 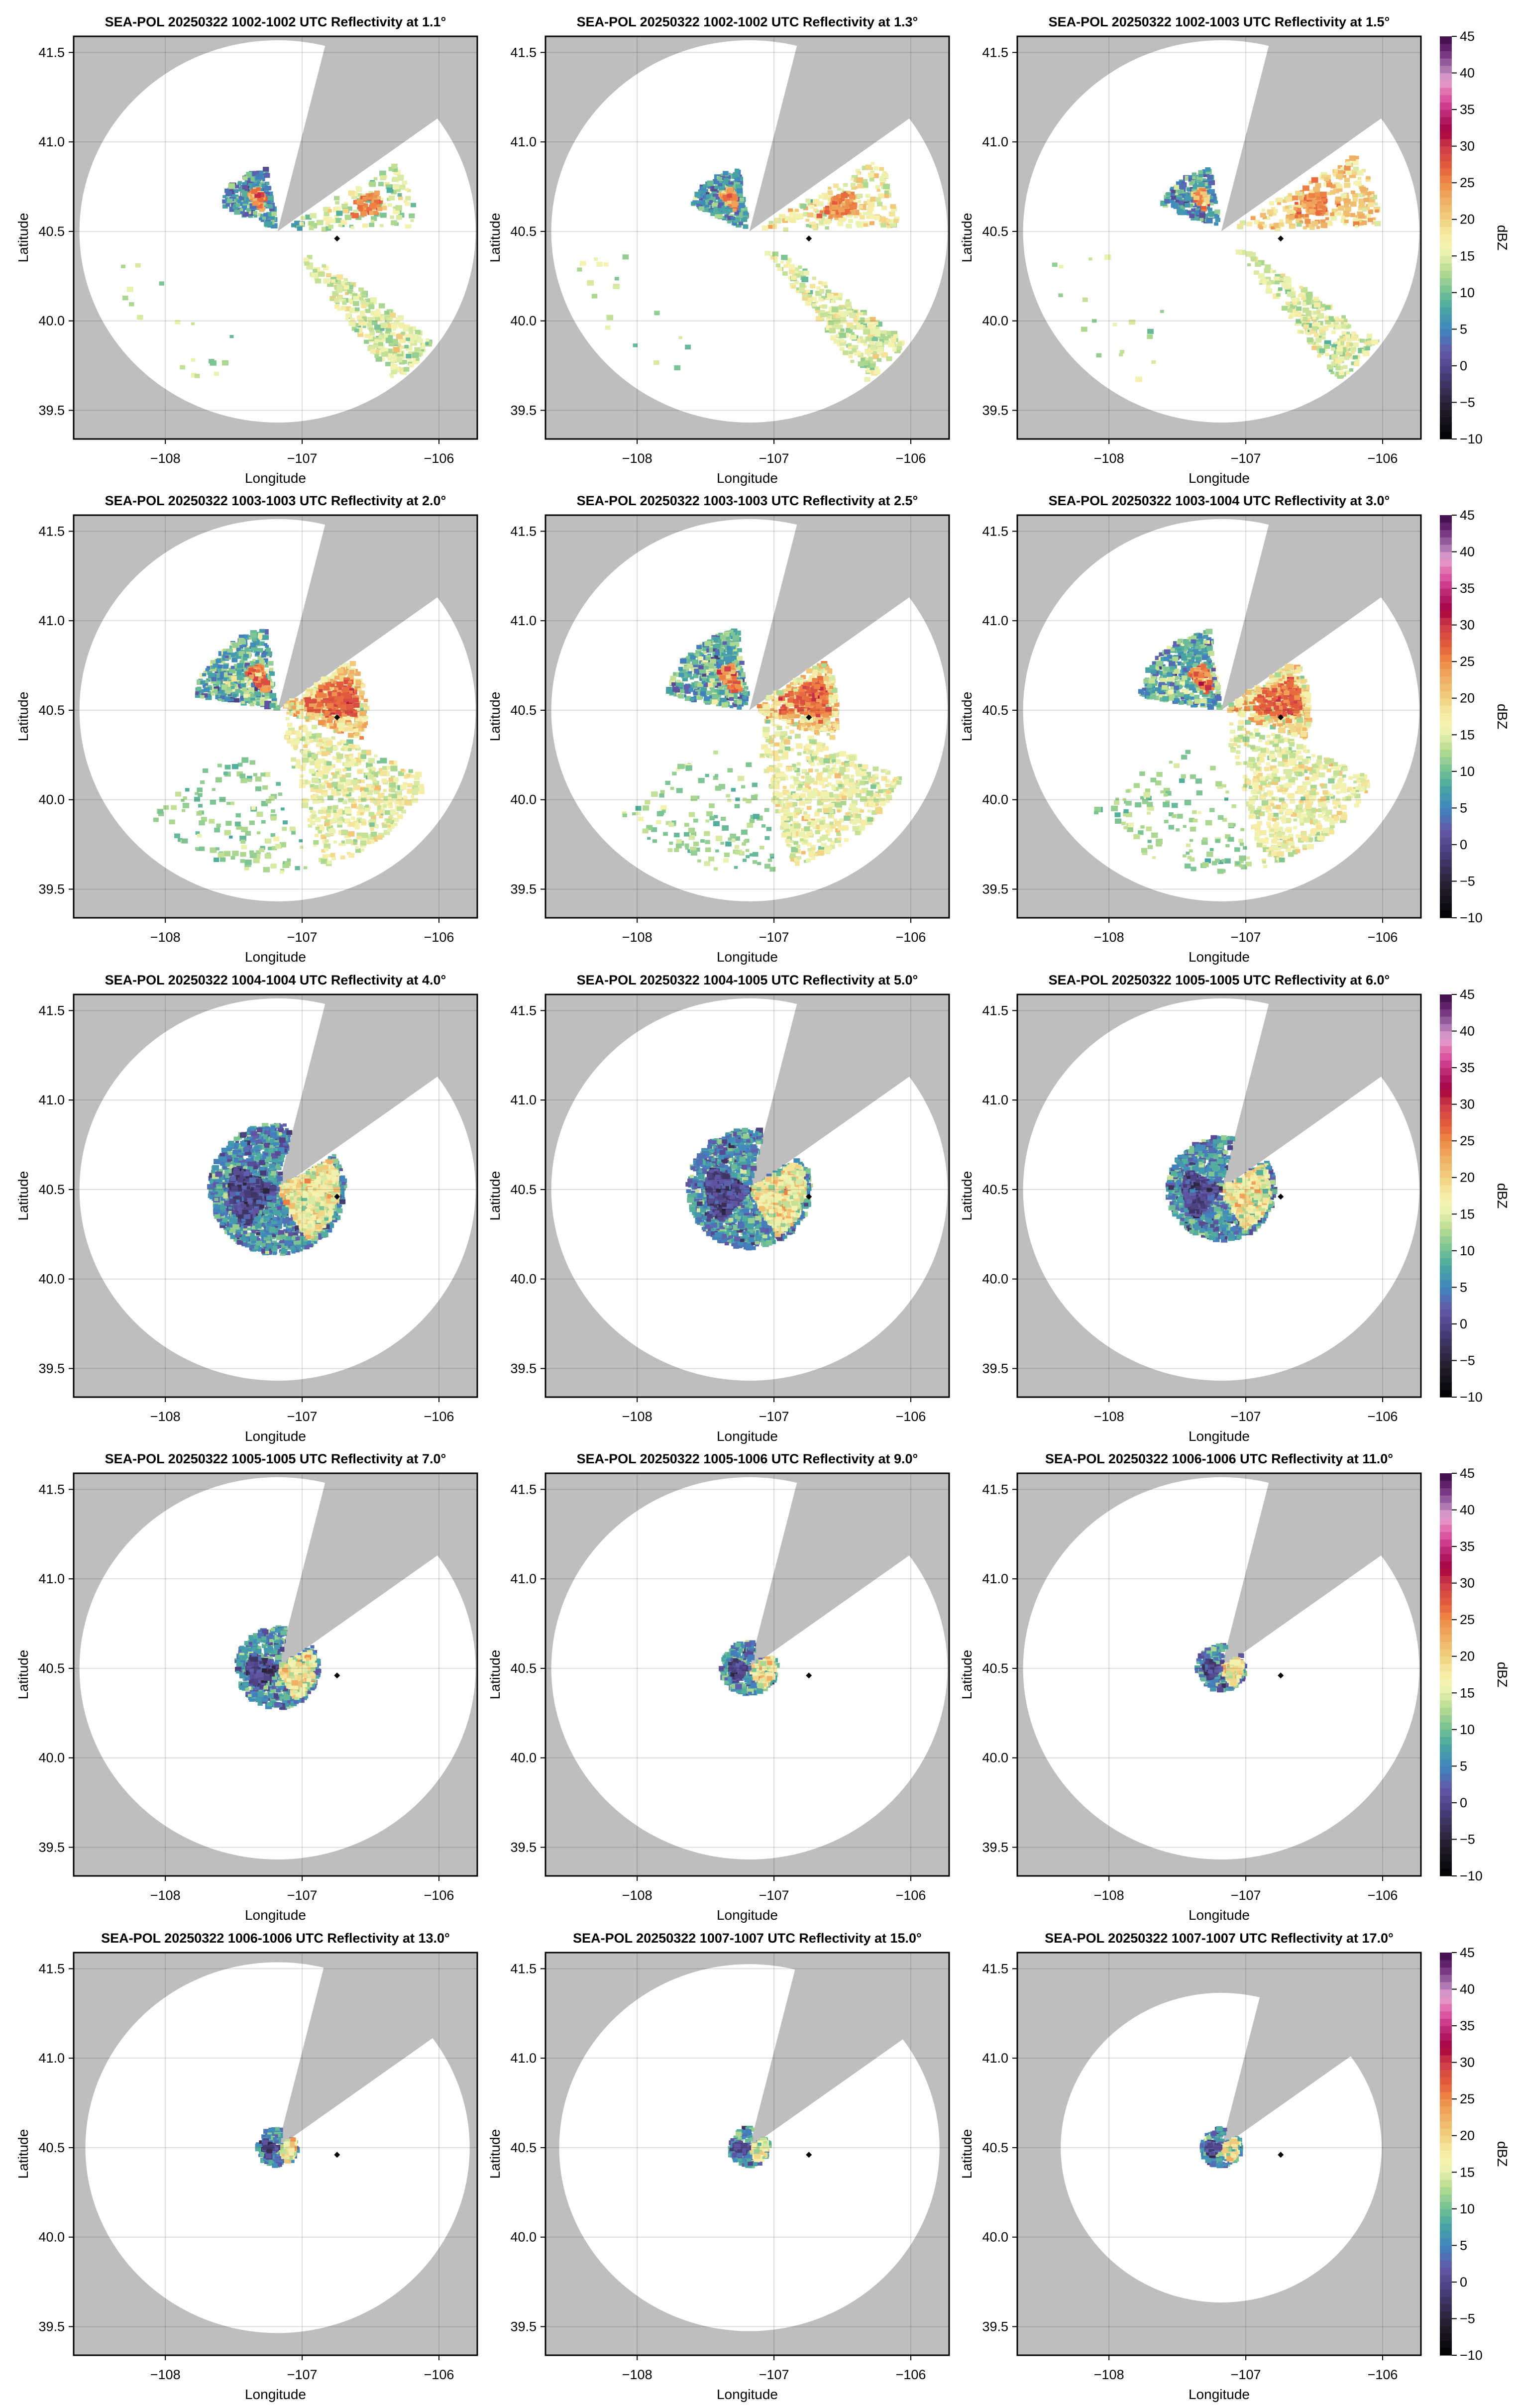 What do you see at coordinates (1464, 365) in the screenshot?
I see `colorbar-tick-label: 0` at bounding box center [1464, 365].